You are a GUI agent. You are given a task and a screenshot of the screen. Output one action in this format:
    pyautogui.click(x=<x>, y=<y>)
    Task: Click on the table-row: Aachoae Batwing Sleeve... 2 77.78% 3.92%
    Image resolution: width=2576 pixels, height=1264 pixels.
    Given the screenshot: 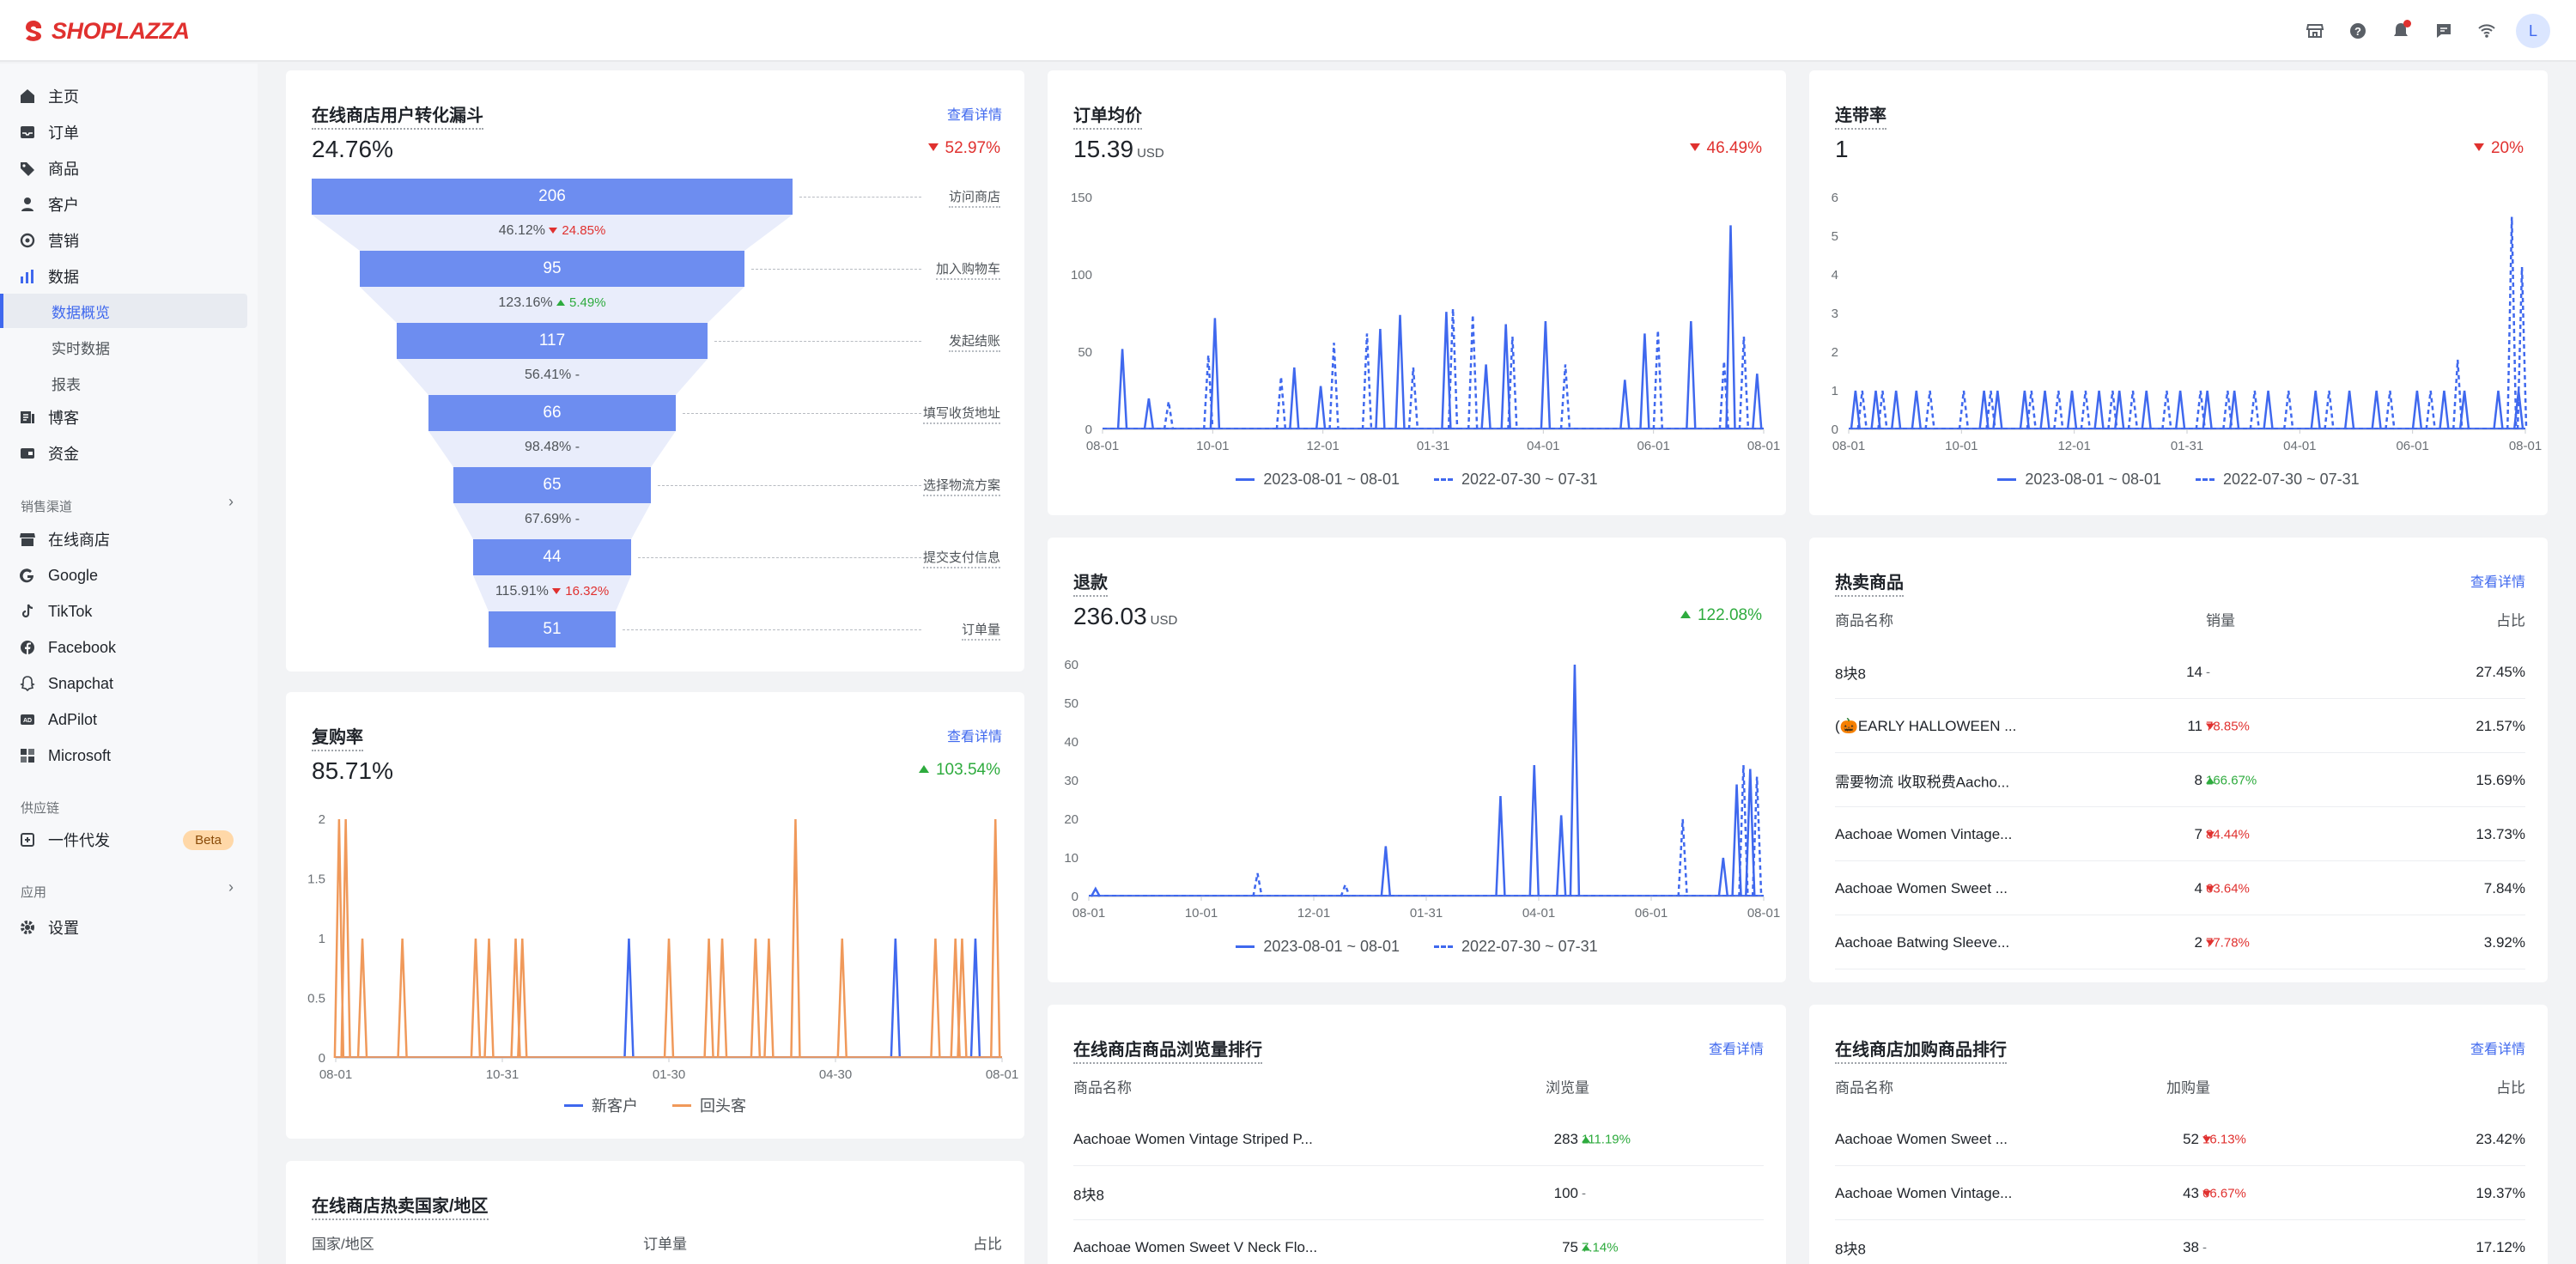 What is the action you would take?
    pyautogui.click(x=2180, y=943)
    